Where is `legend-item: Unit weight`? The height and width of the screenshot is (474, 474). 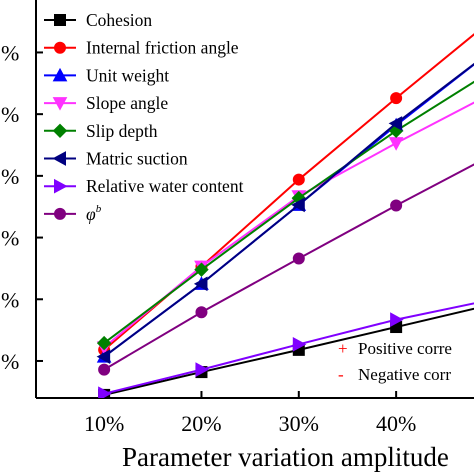 legend-item: Unit weight is located at coordinates (106, 75).